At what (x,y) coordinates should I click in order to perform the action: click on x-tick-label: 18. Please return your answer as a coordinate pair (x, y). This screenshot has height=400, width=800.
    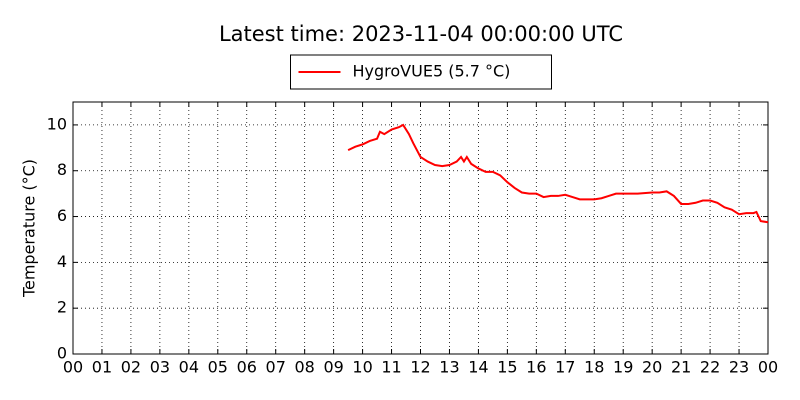
    Looking at the image, I should click on (594, 367).